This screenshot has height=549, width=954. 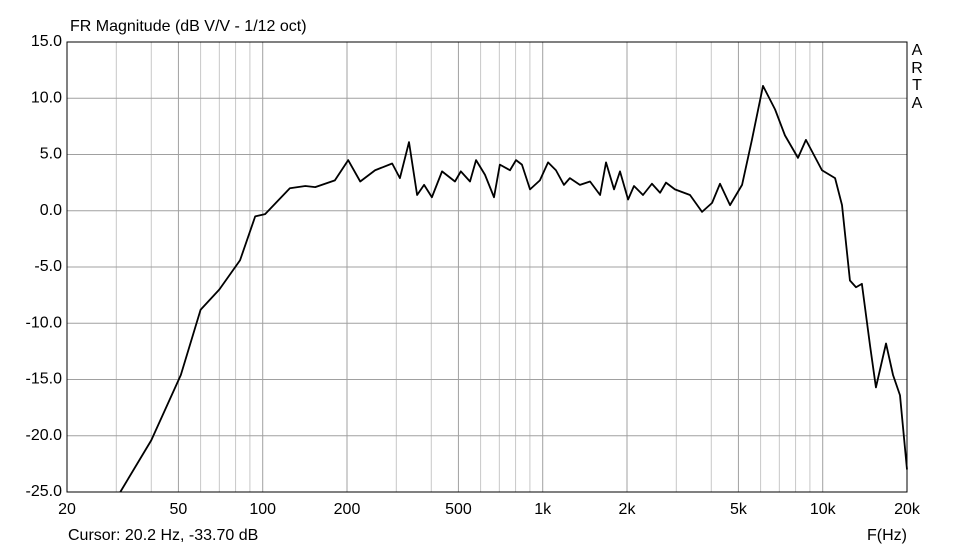 What do you see at coordinates (44, 322) in the screenshot?
I see `y-tick-label: -10.0` at bounding box center [44, 322].